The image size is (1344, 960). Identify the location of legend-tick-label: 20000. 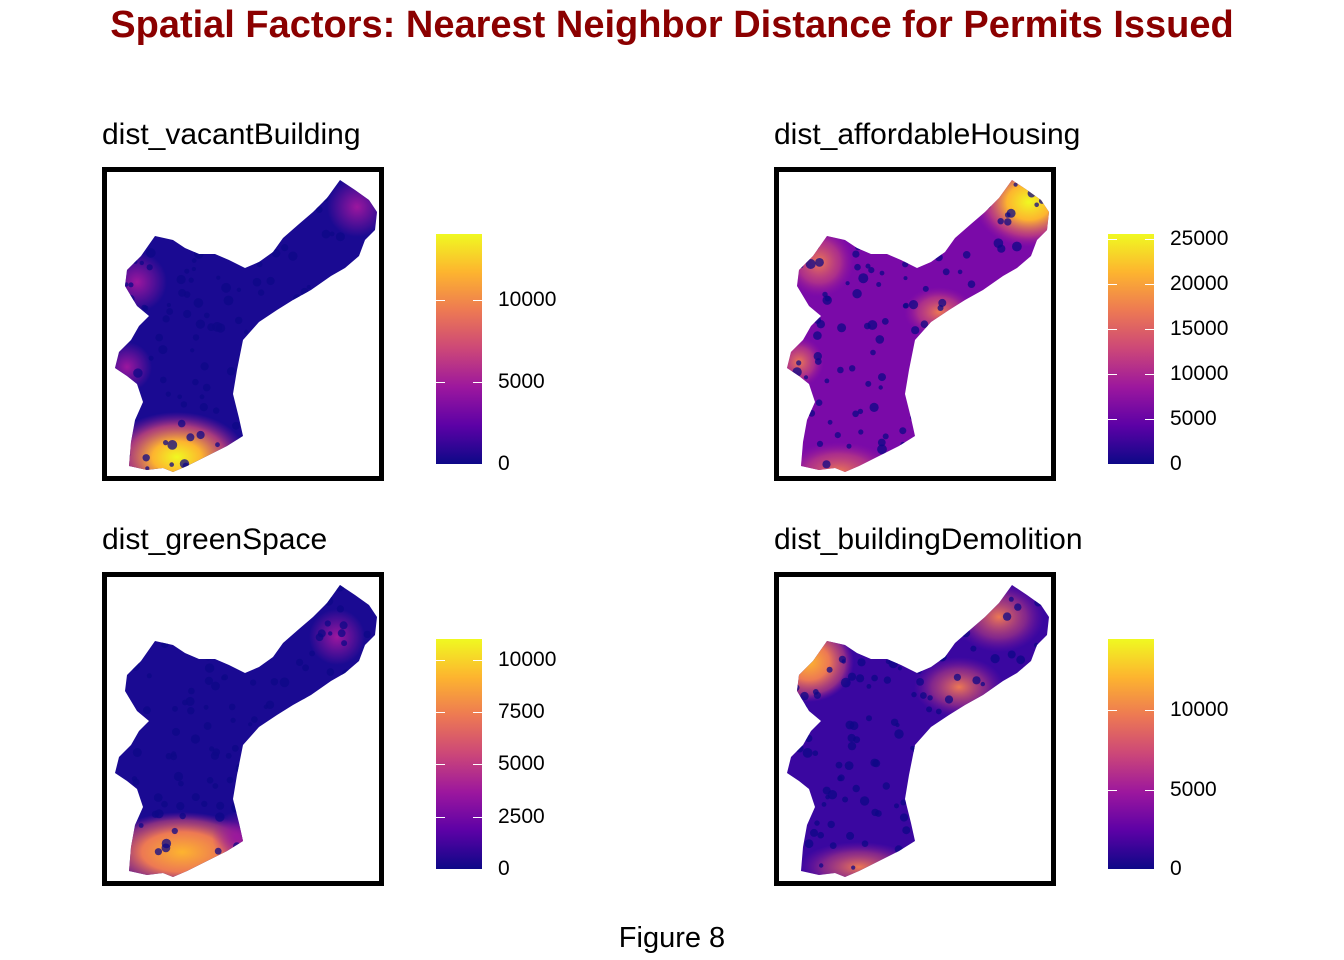
(1199, 283).